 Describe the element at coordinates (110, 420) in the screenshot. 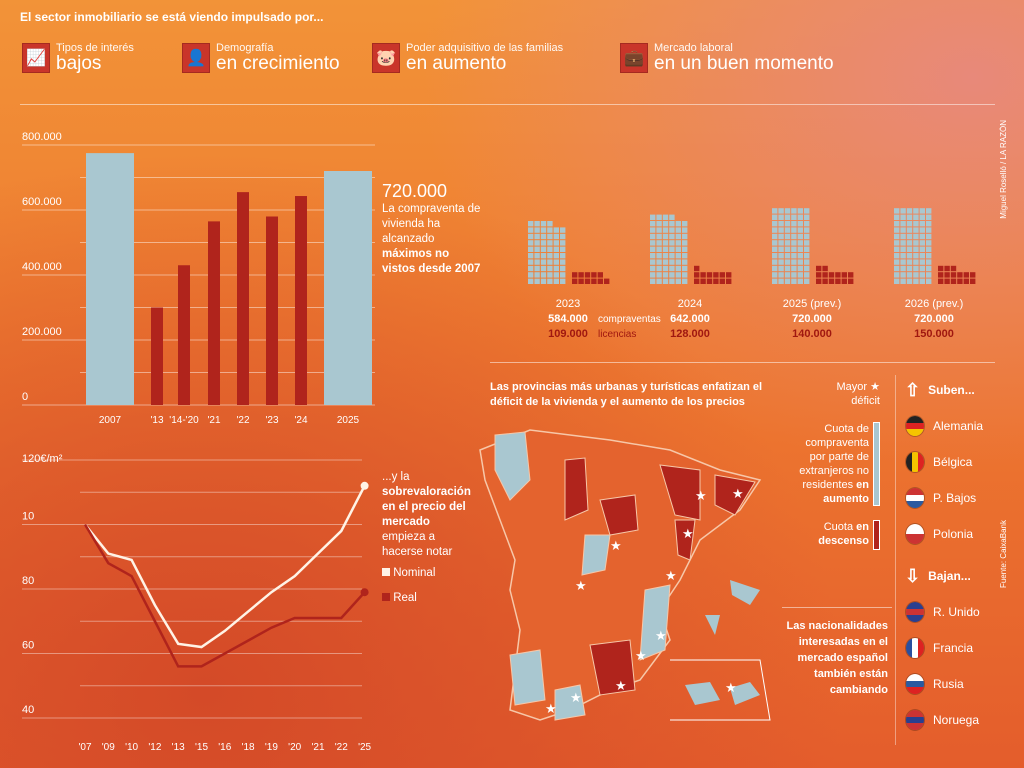

I see `x-tick-label: 2007` at that location.